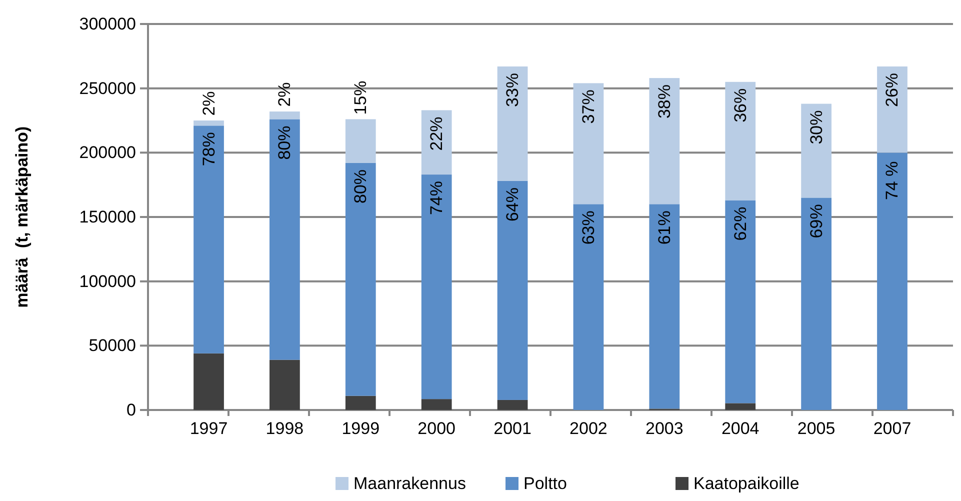 The height and width of the screenshot is (501, 961). Describe the element at coordinates (437, 428) in the screenshot. I see `x-tick-label: 2000` at that location.